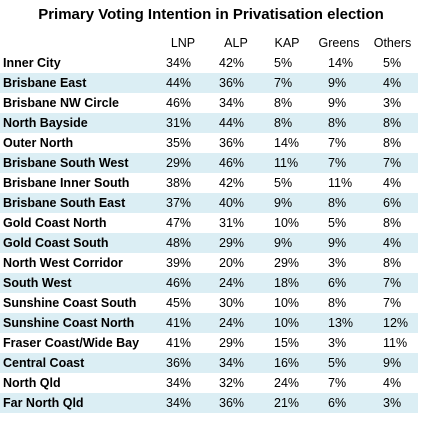 Image resolution: width=422 pixels, height=423 pixels. Describe the element at coordinates (70, 303) in the screenshot. I see `region-name-cell: Sunshine Coast South` at that location.